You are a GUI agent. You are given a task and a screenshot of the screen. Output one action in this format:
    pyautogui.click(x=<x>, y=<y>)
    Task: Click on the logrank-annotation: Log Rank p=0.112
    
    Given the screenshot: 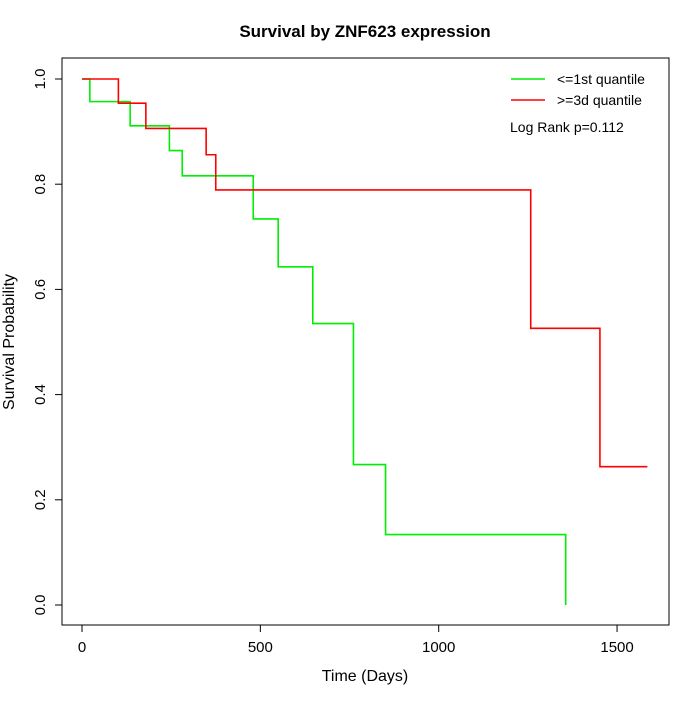 What is the action you would take?
    pyautogui.click(x=567, y=127)
    